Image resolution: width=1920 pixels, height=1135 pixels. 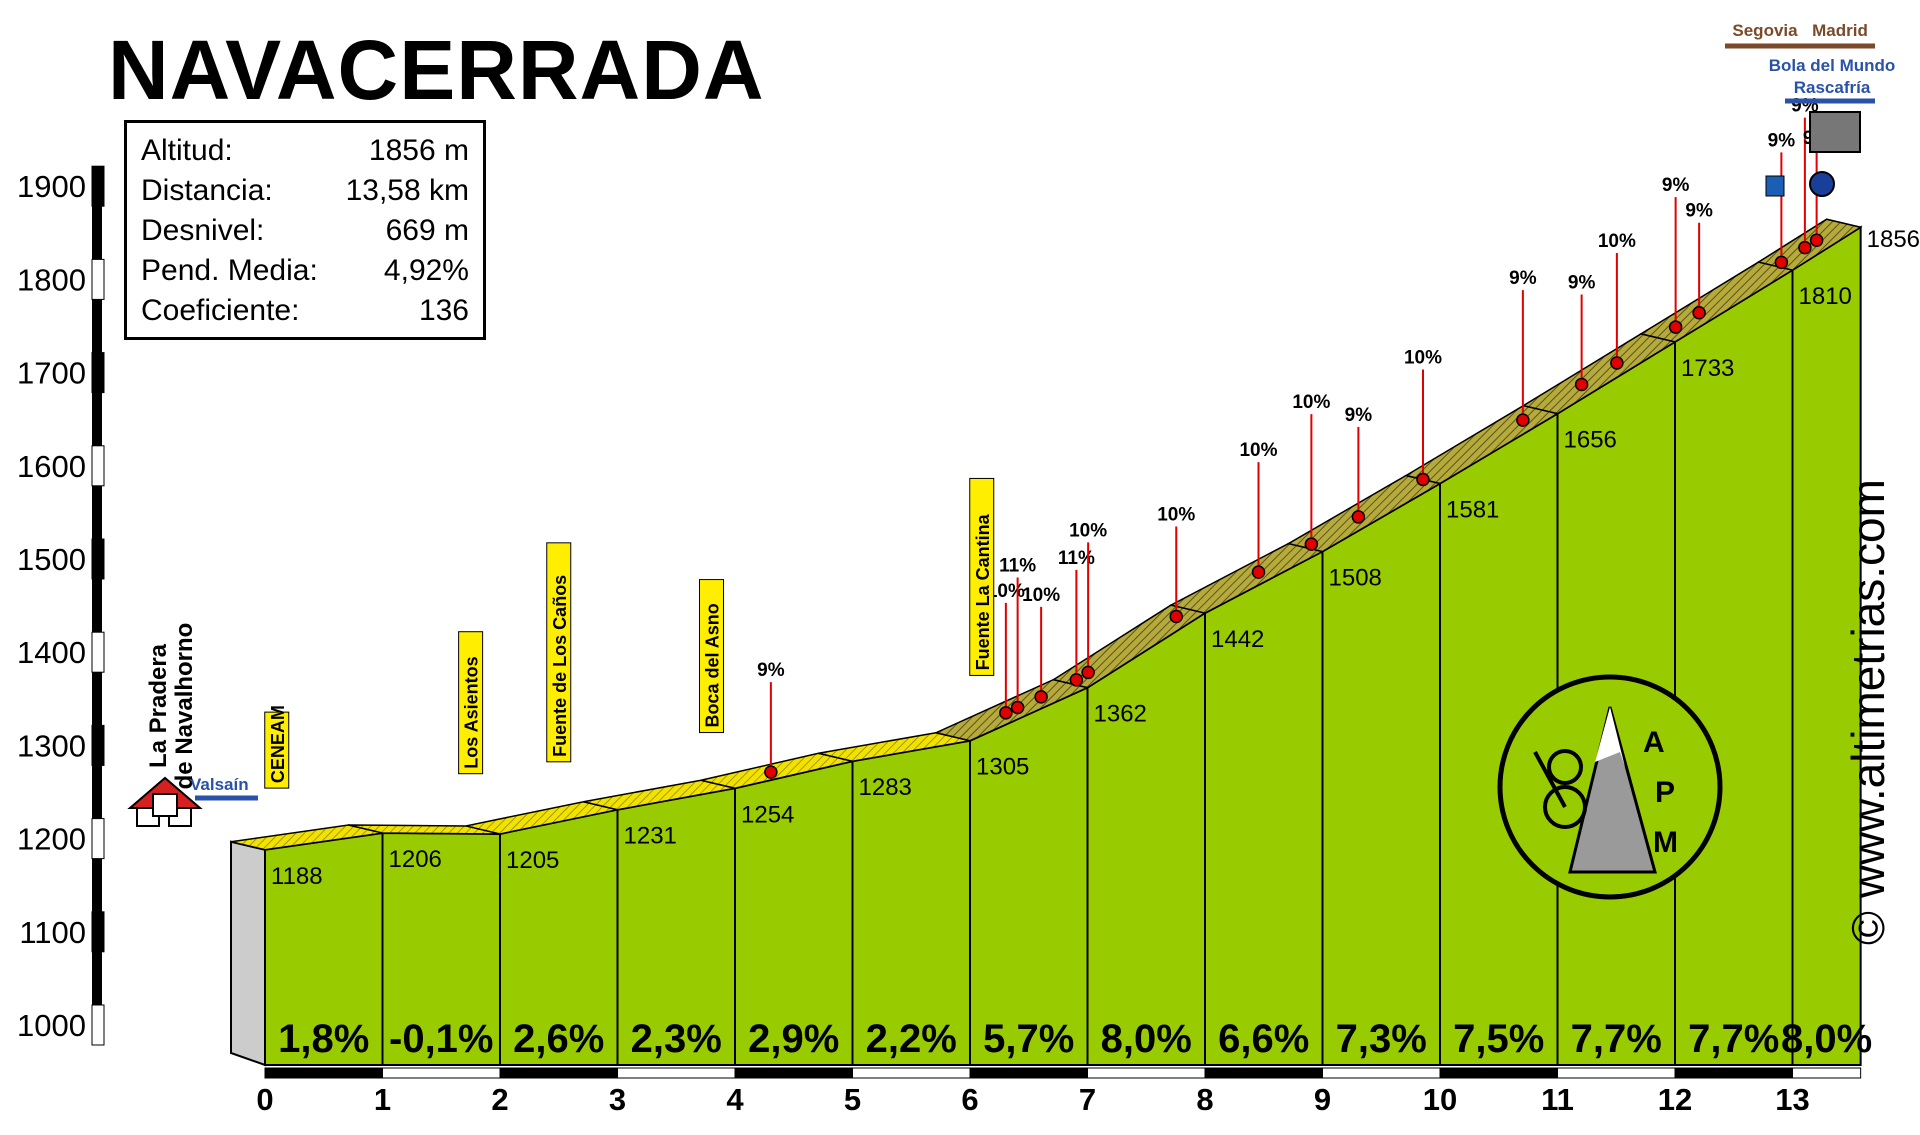 What do you see at coordinates (793, 1039) in the screenshot?
I see `km-gradient-label: 2,9%` at bounding box center [793, 1039].